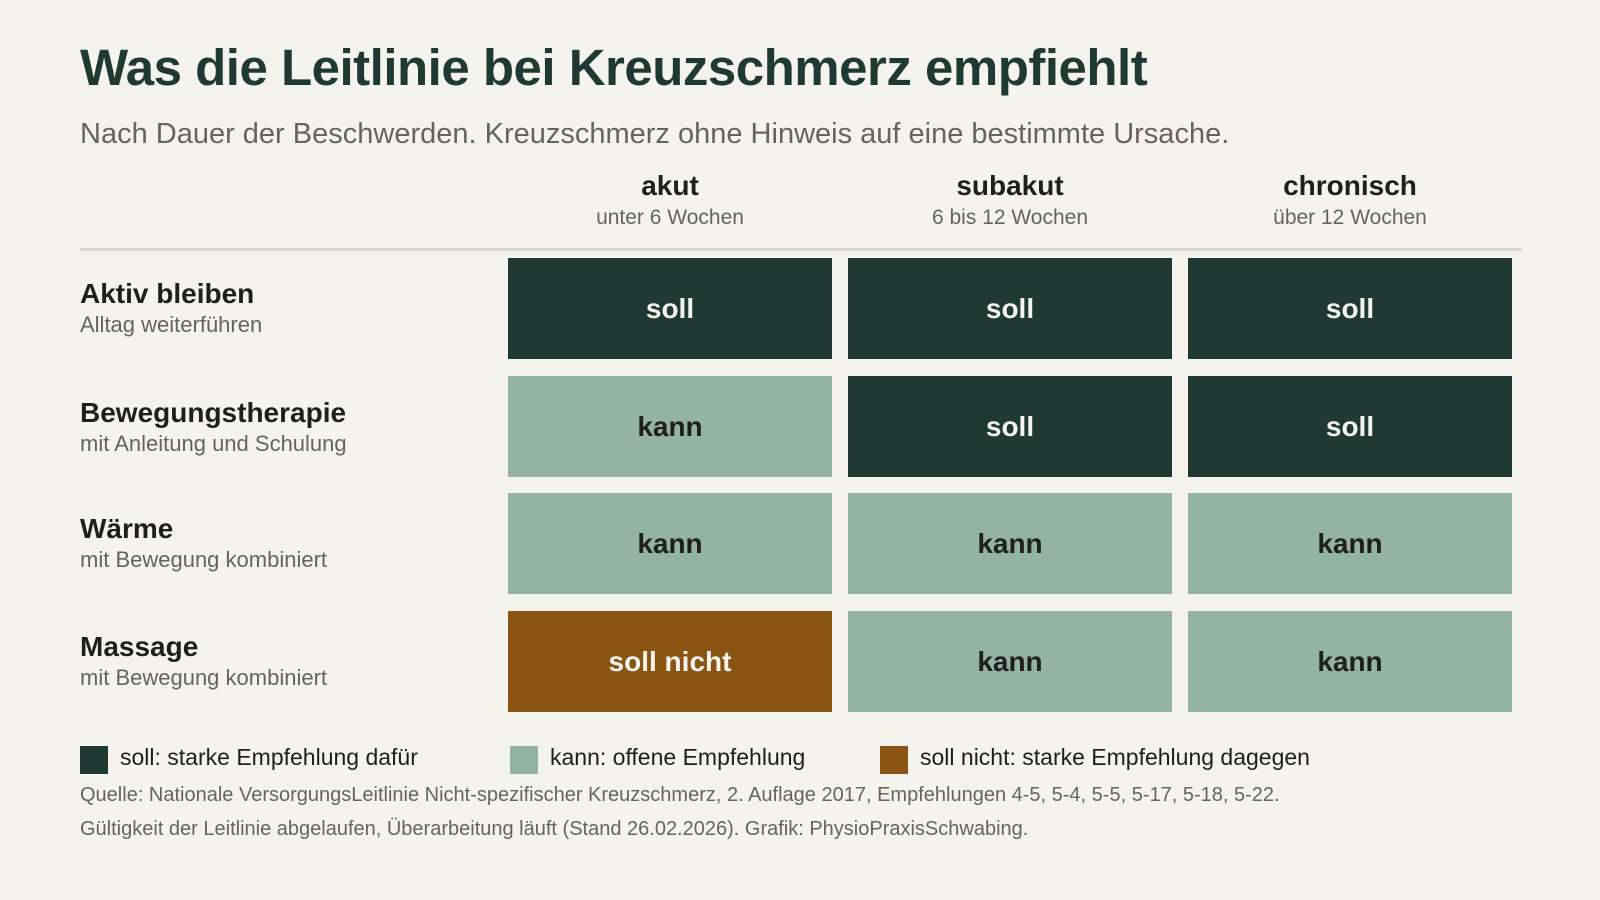 The height and width of the screenshot is (900, 1600). I want to click on row-description: mit Anleitung und Schulung, so click(213, 443).